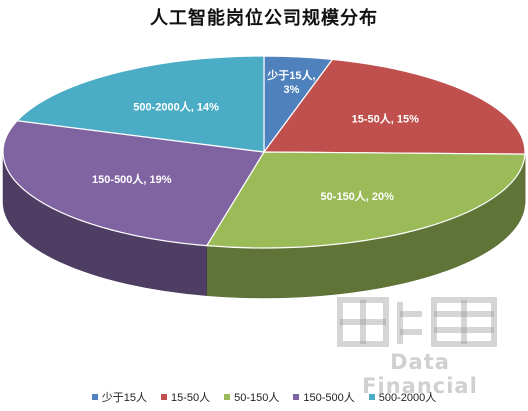  I want to click on legend-item-3: 150-500人, so click(324, 397).